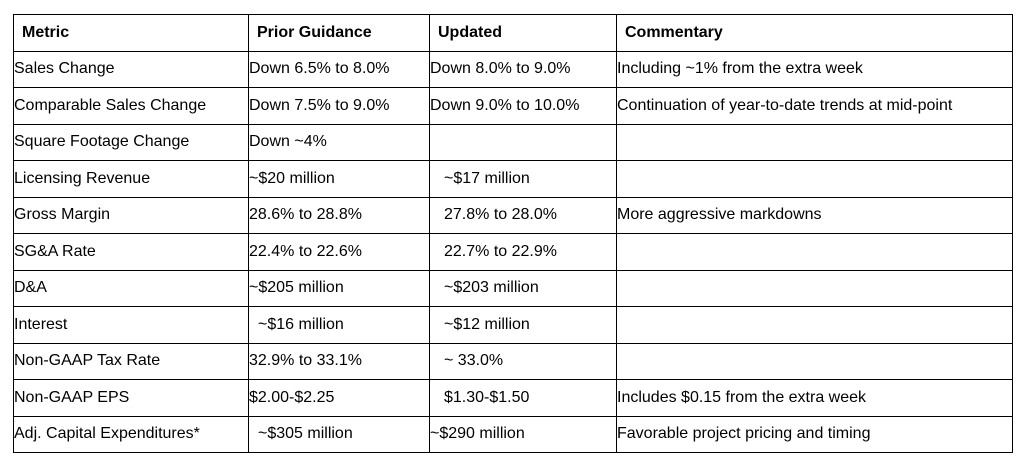 The height and width of the screenshot is (460, 1024). I want to click on prior-cell: Down 6.5% to 8.0%, so click(339, 69).